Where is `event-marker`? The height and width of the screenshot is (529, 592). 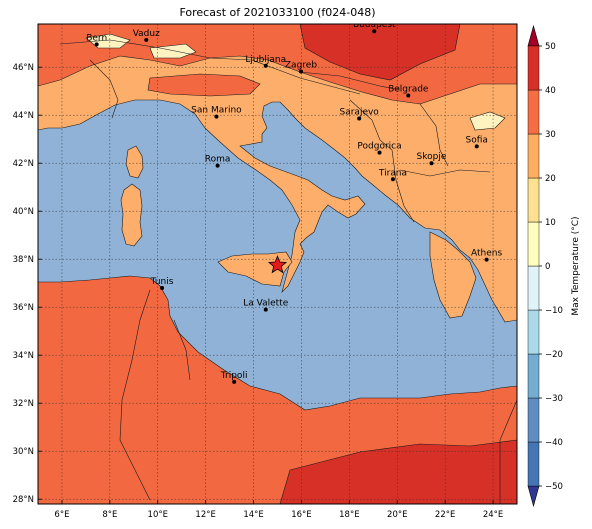 event-marker is located at coordinates (277, 264).